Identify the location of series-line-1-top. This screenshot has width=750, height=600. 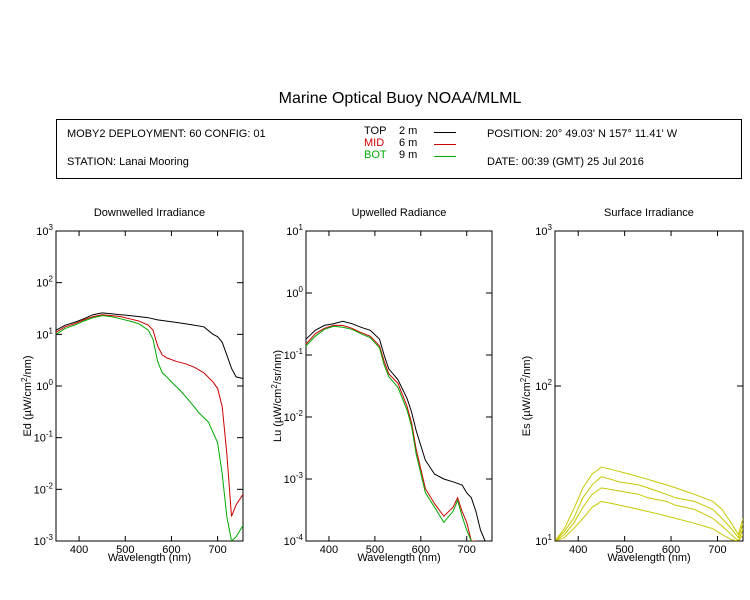
(149, 345).